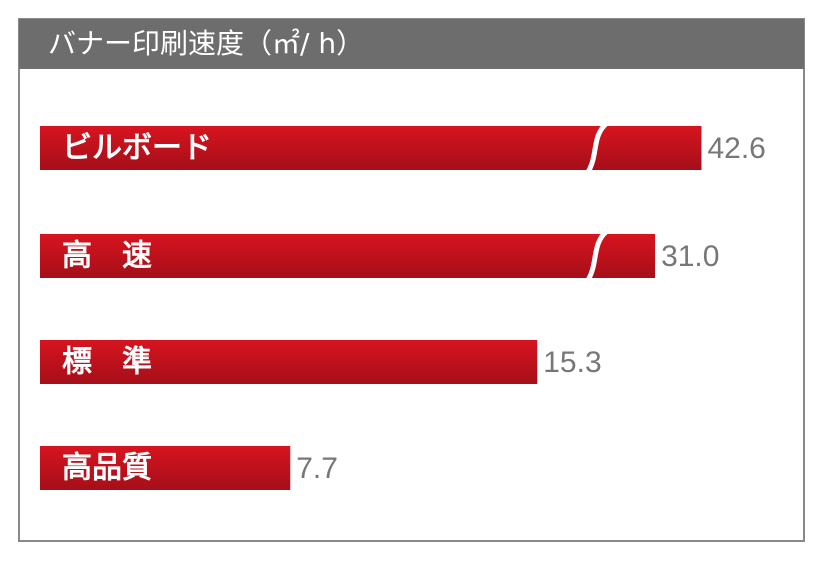 This screenshot has width=824, height=562. What do you see at coordinates (690, 256) in the screenshot?
I see `value-label: 31.0` at bounding box center [690, 256].